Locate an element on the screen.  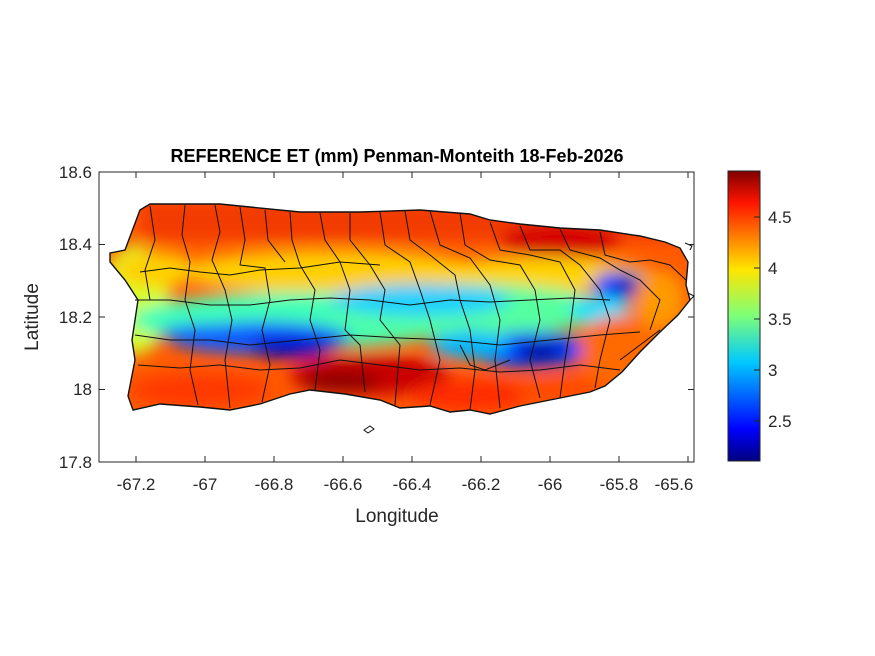
x-tick-label: -66.8 is located at coordinates (274, 484).